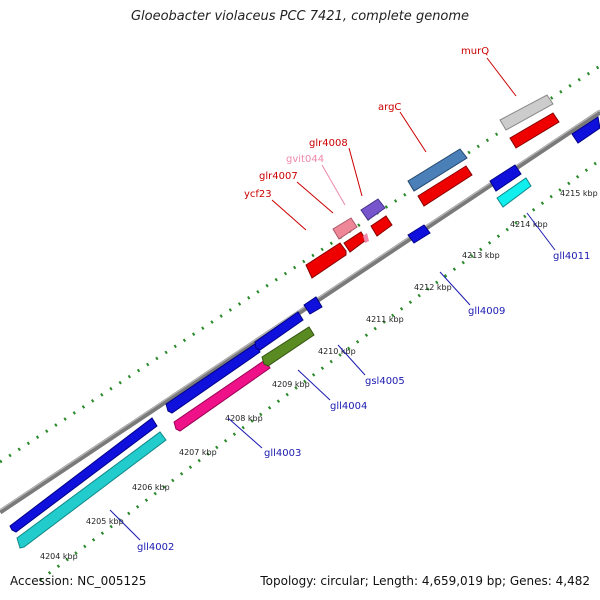  What do you see at coordinates (419, 234) in the screenshot?
I see `gene-gll4009` at bounding box center [419, 234].